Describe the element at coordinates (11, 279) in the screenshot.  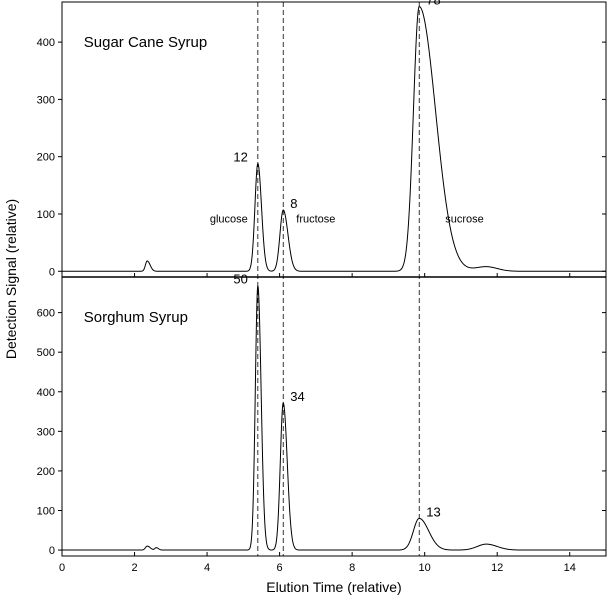
I see `y-axis-title: Detection Signal (relative)` at that location.